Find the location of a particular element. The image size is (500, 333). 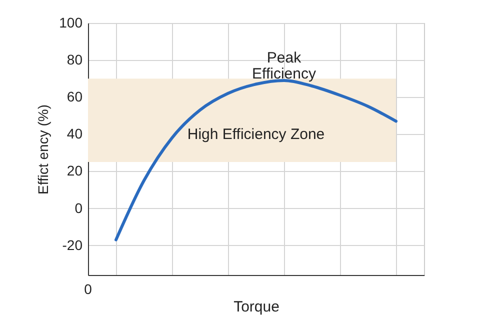

y-tick-label: -20 is located at coordinates (72, 244).